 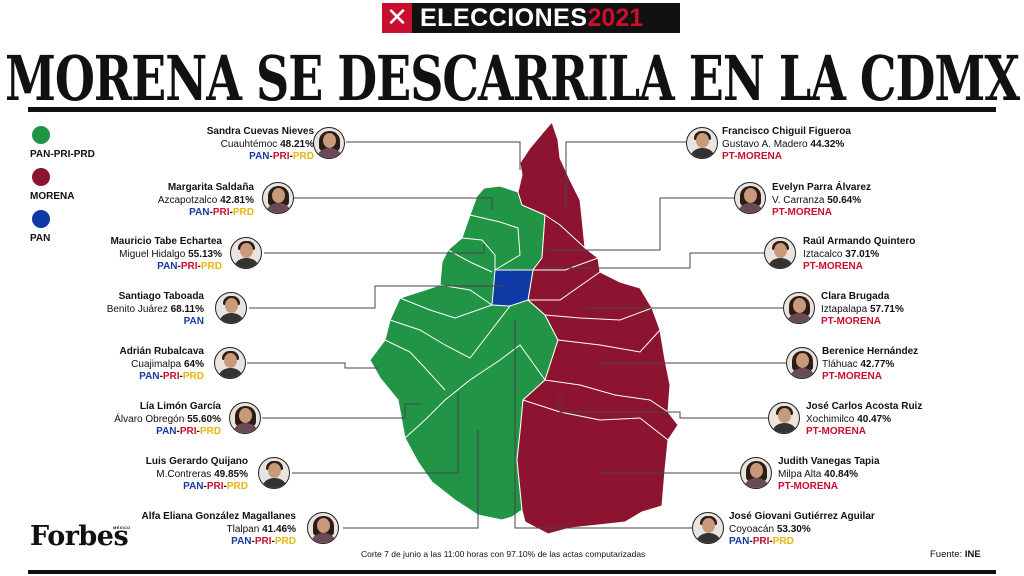 What do you see at coordinates (844, 309) in the screenshot?
I see `district-name: Iztapalapa` at bounding box center [844, 309].